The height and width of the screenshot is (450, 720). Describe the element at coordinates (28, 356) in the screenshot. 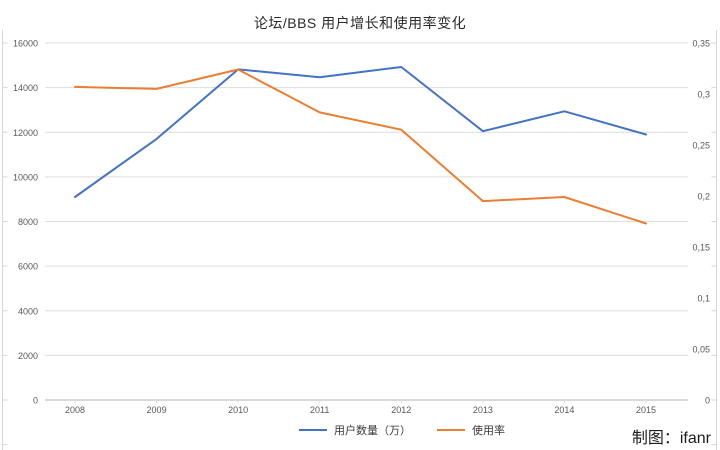

I see `left-axis-tick-label: 2000` at that location.